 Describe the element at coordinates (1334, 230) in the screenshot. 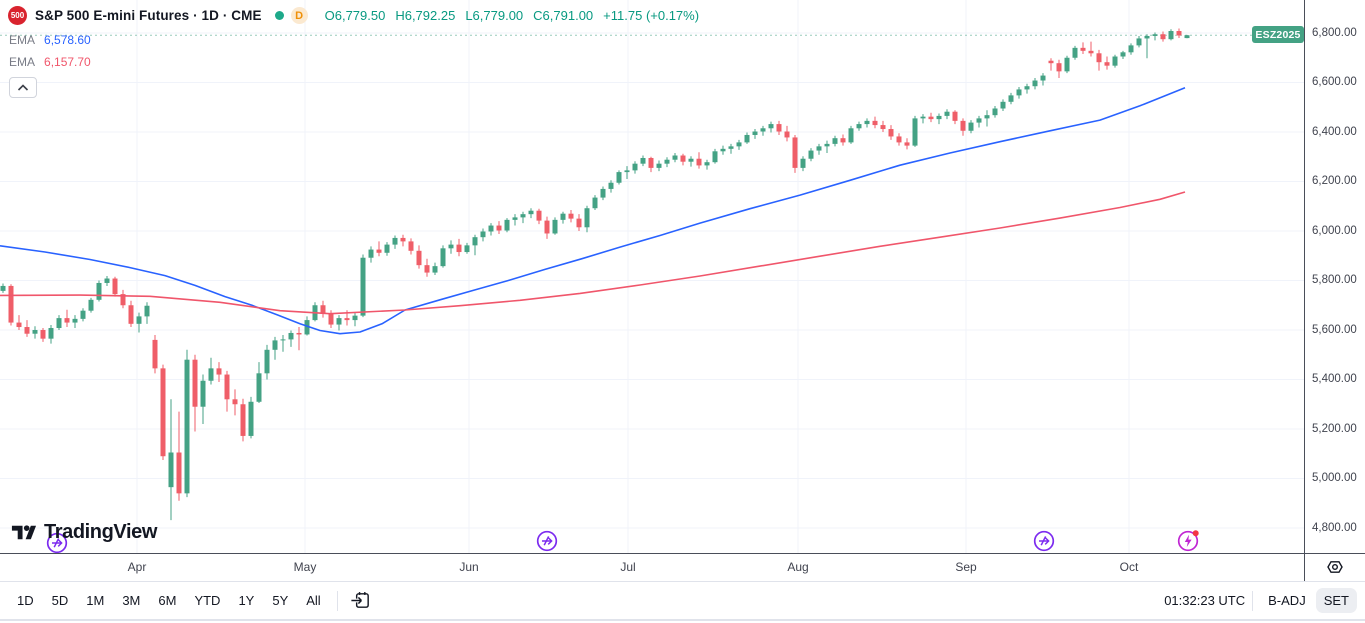

I see `price-tick-label: 6,000.00` at that location.